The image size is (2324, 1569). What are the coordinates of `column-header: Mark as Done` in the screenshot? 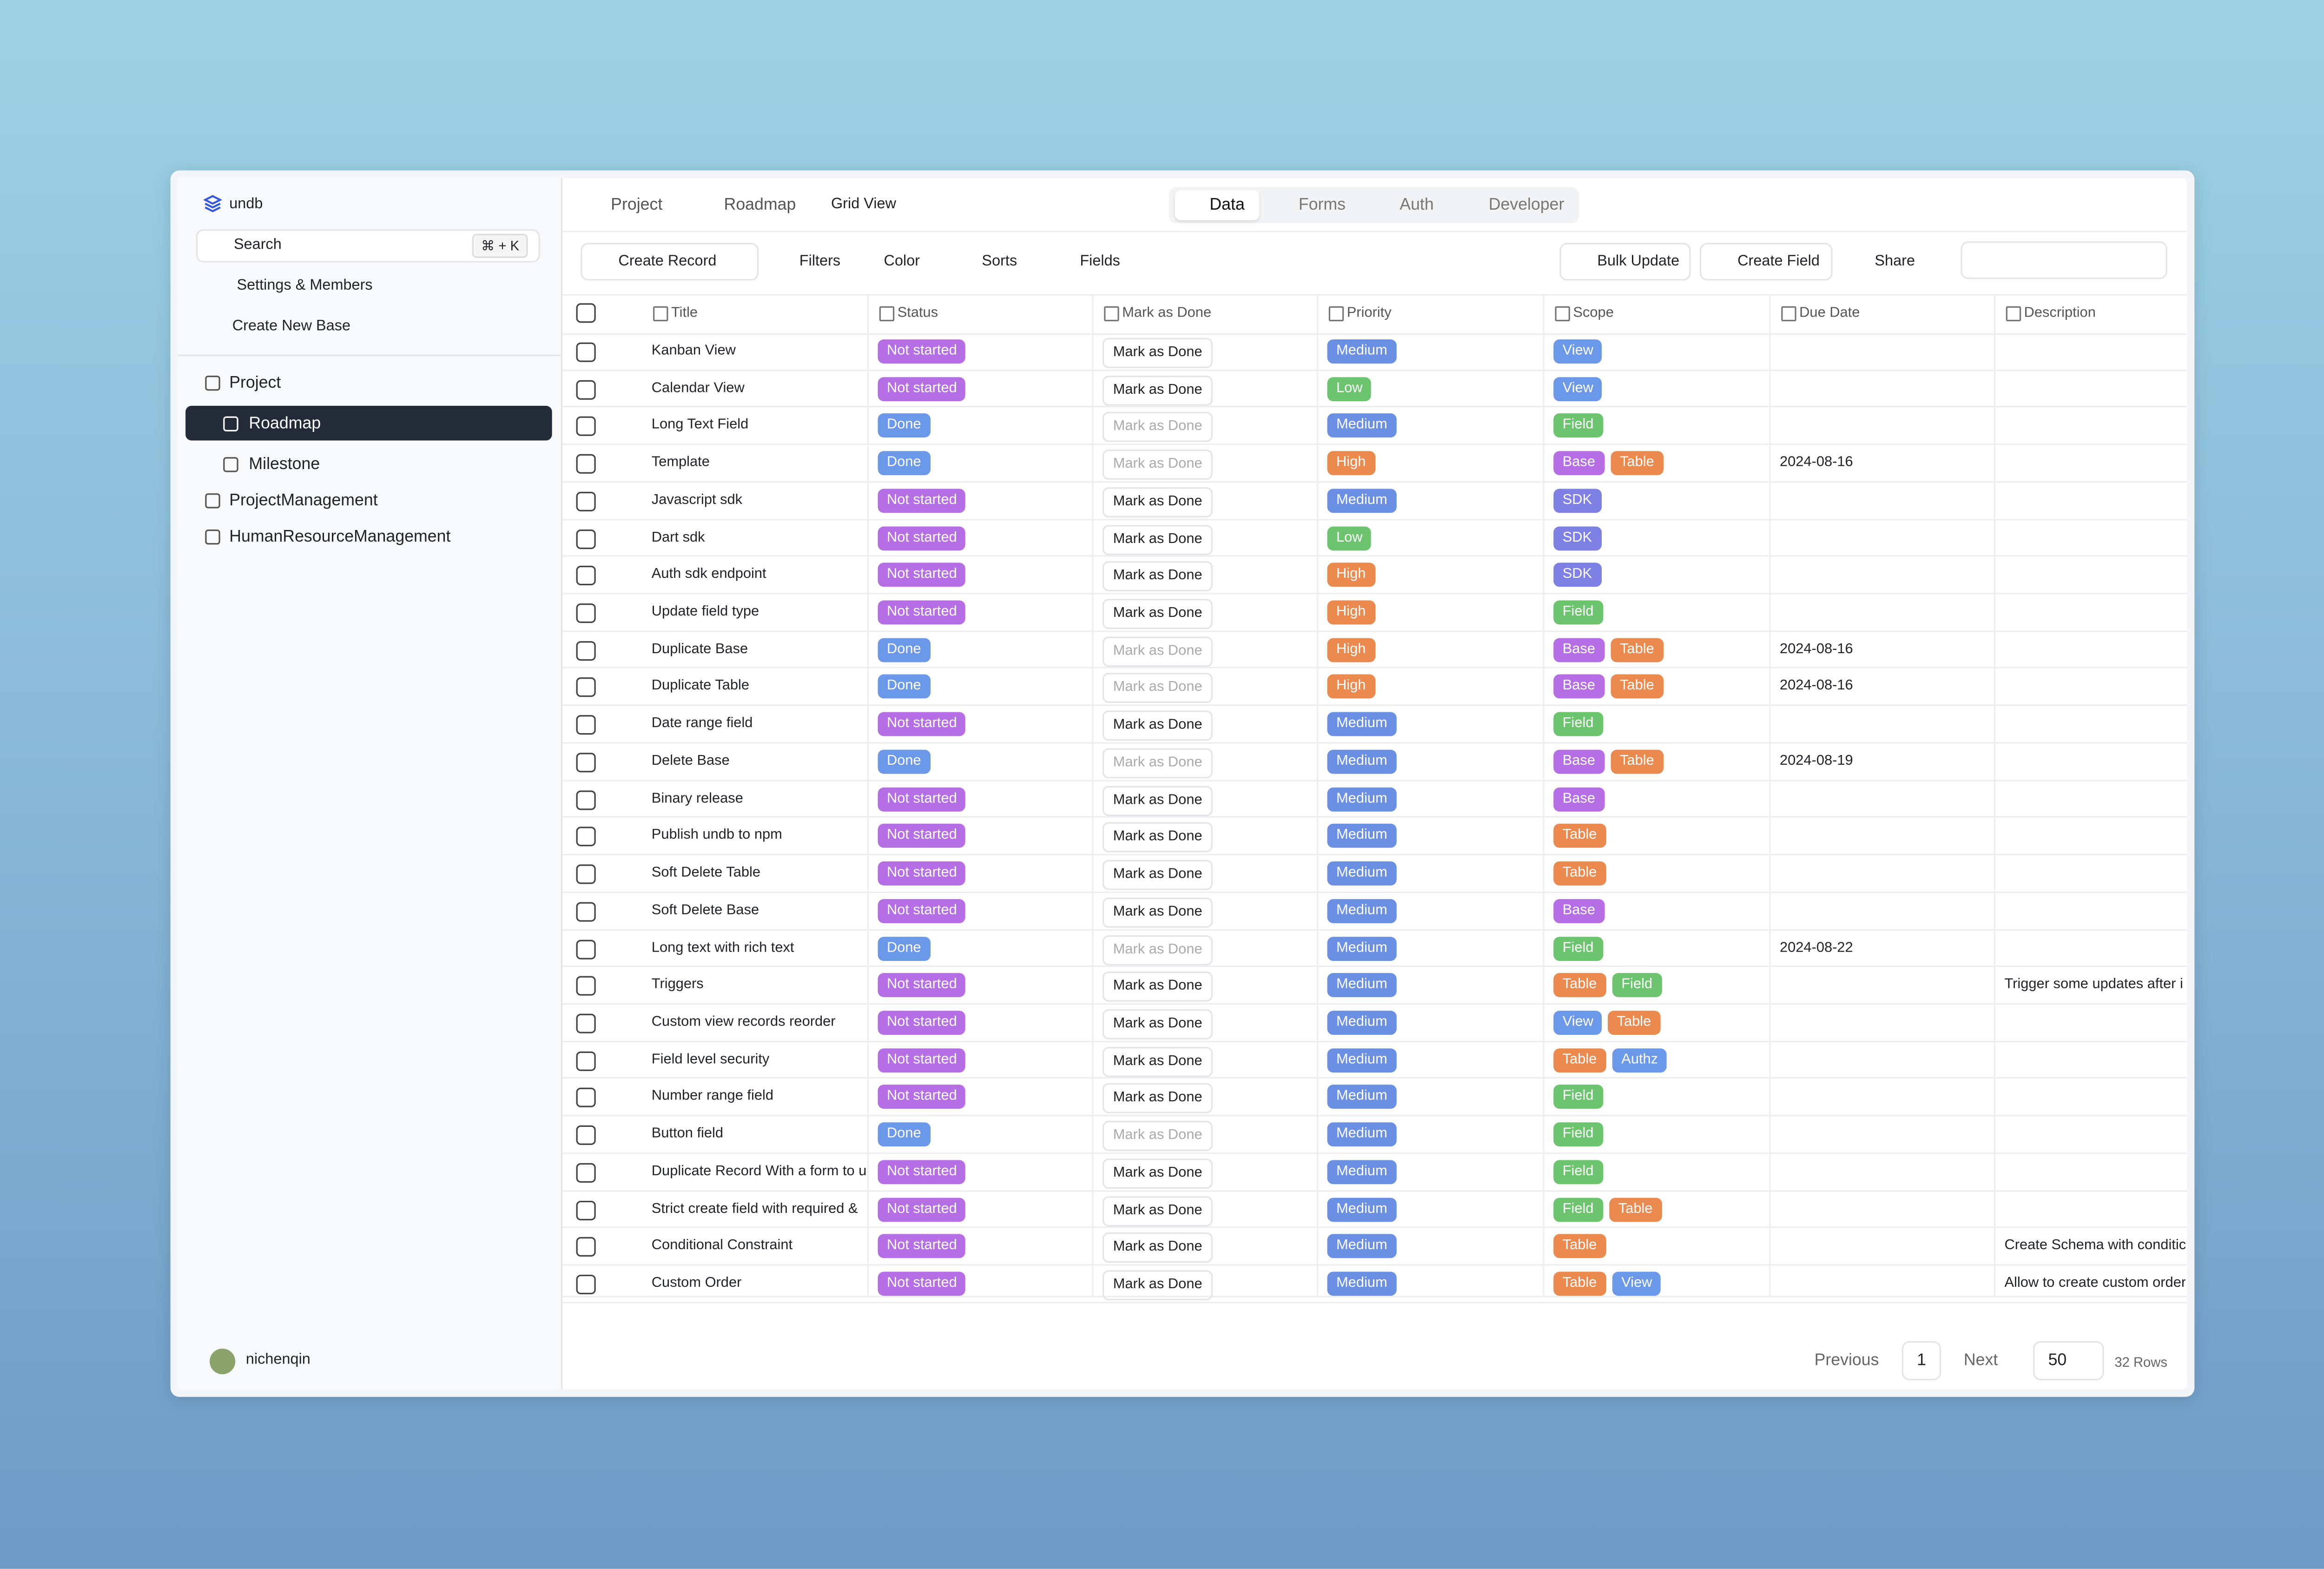 It's located at (1167, 313).